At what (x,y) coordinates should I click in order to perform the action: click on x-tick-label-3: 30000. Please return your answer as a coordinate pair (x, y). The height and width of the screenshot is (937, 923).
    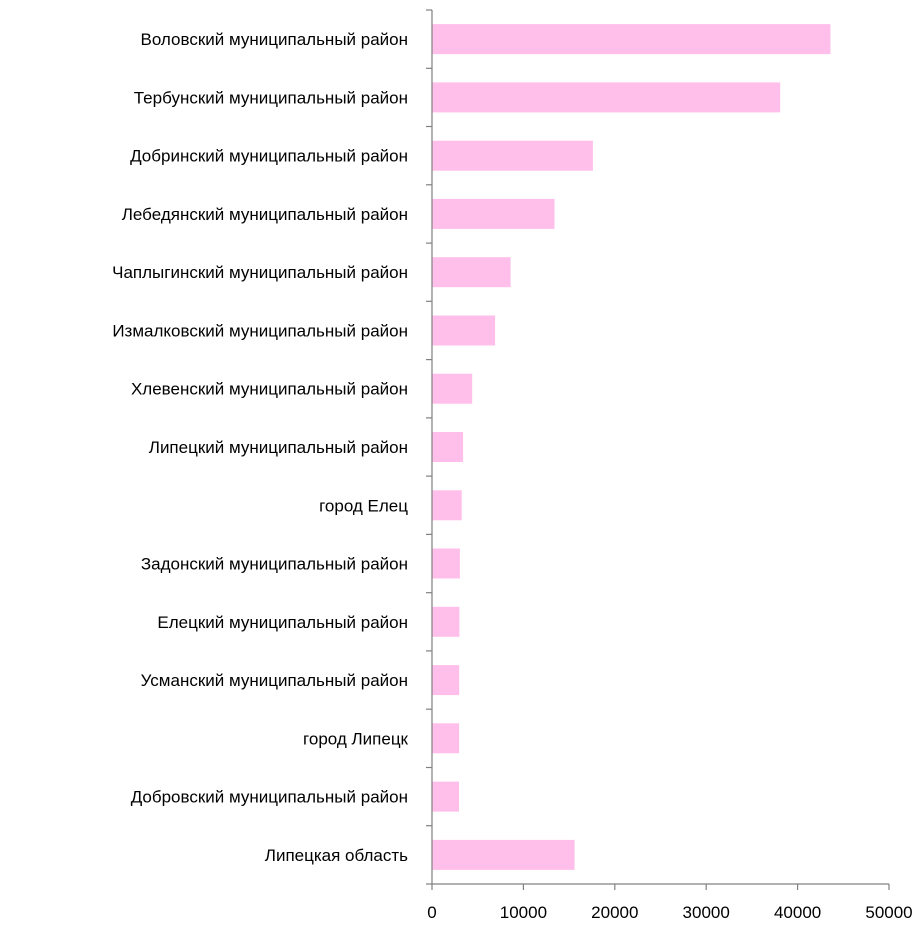
    Looking at the image, I should click on (706, 912).